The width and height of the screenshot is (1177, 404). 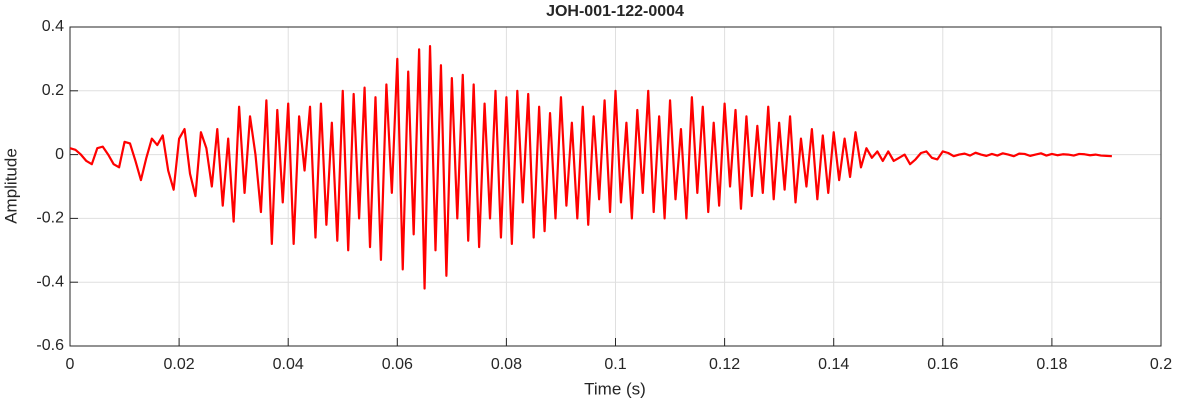 What do you see at coordinates (50, 218) in the screenshot?
I see `y-tick-label: -0.2` at bounding box center [50, 218].